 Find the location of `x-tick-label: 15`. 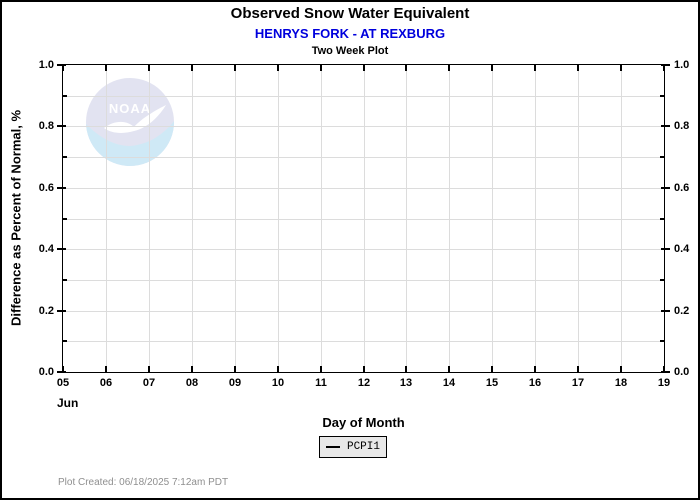

x-tick-label: 15 is located at coordinates (492, 383).